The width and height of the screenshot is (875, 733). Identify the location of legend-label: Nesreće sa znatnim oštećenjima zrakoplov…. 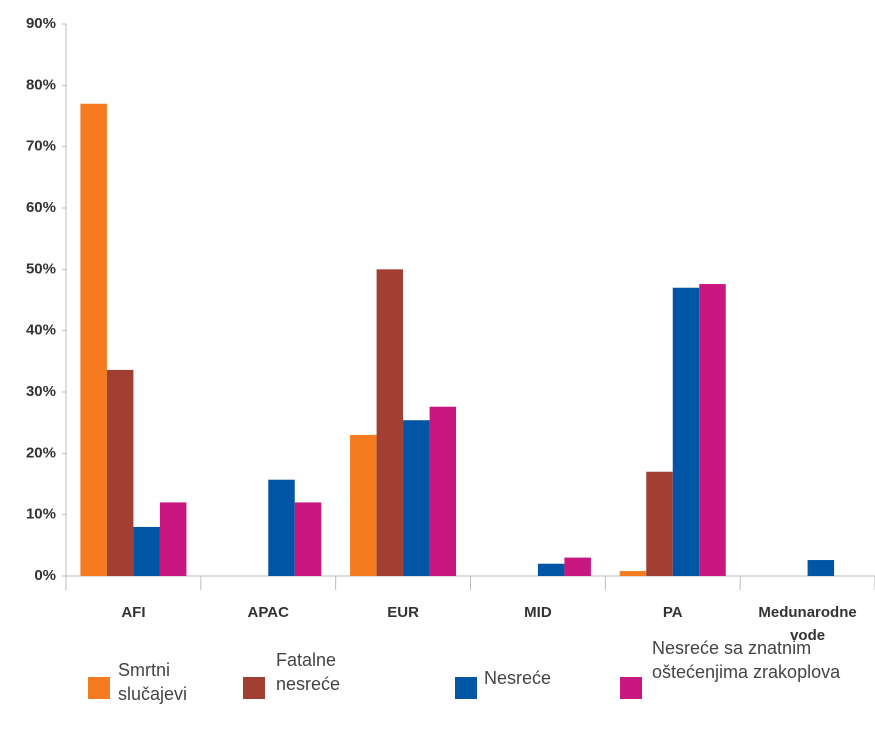
(746, 660).